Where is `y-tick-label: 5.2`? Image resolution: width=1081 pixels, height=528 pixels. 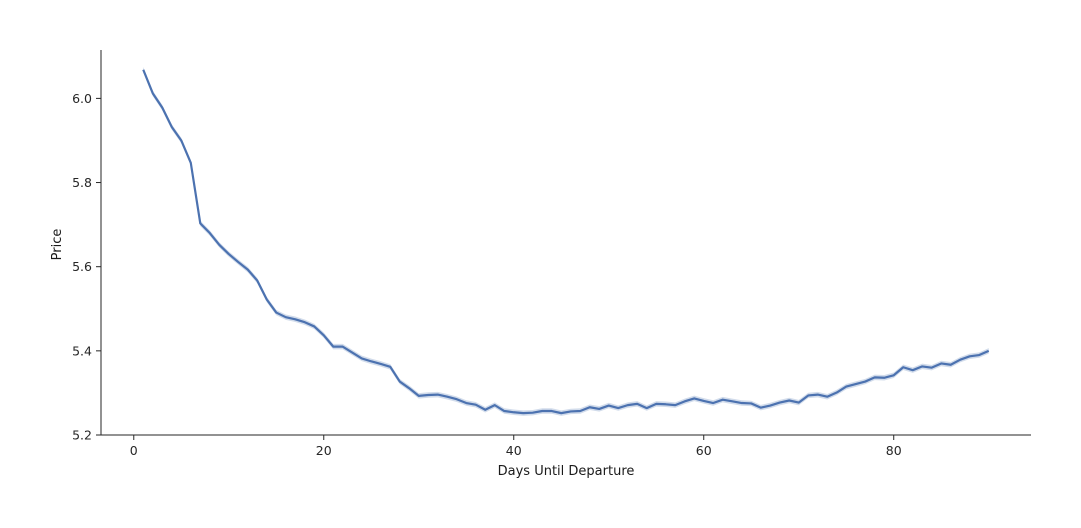
y-tick-label: 5.2 is located at coordinates (82, 435).